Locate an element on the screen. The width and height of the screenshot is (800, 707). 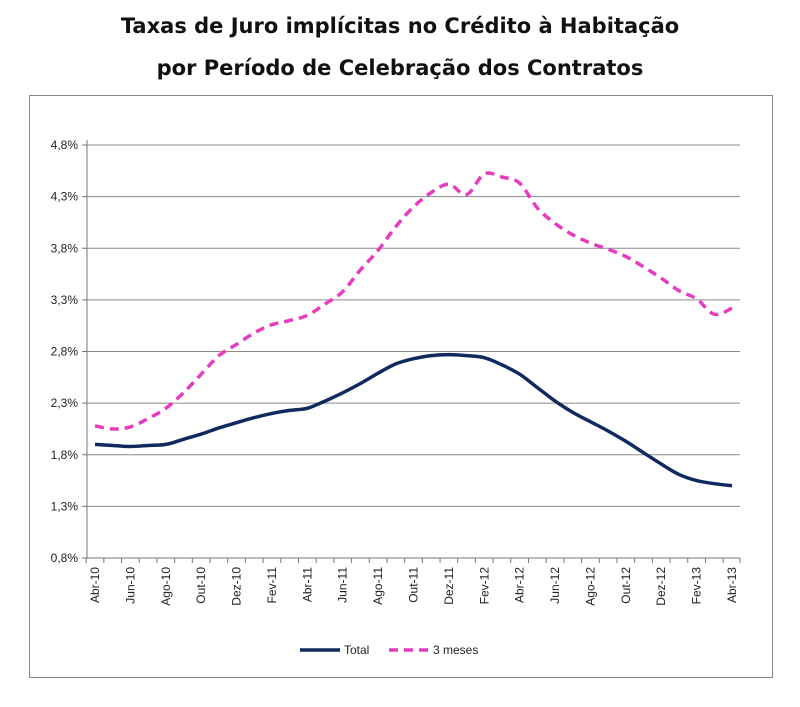
x-tick-label: Abr-12 is located at coordinates (520, 585).